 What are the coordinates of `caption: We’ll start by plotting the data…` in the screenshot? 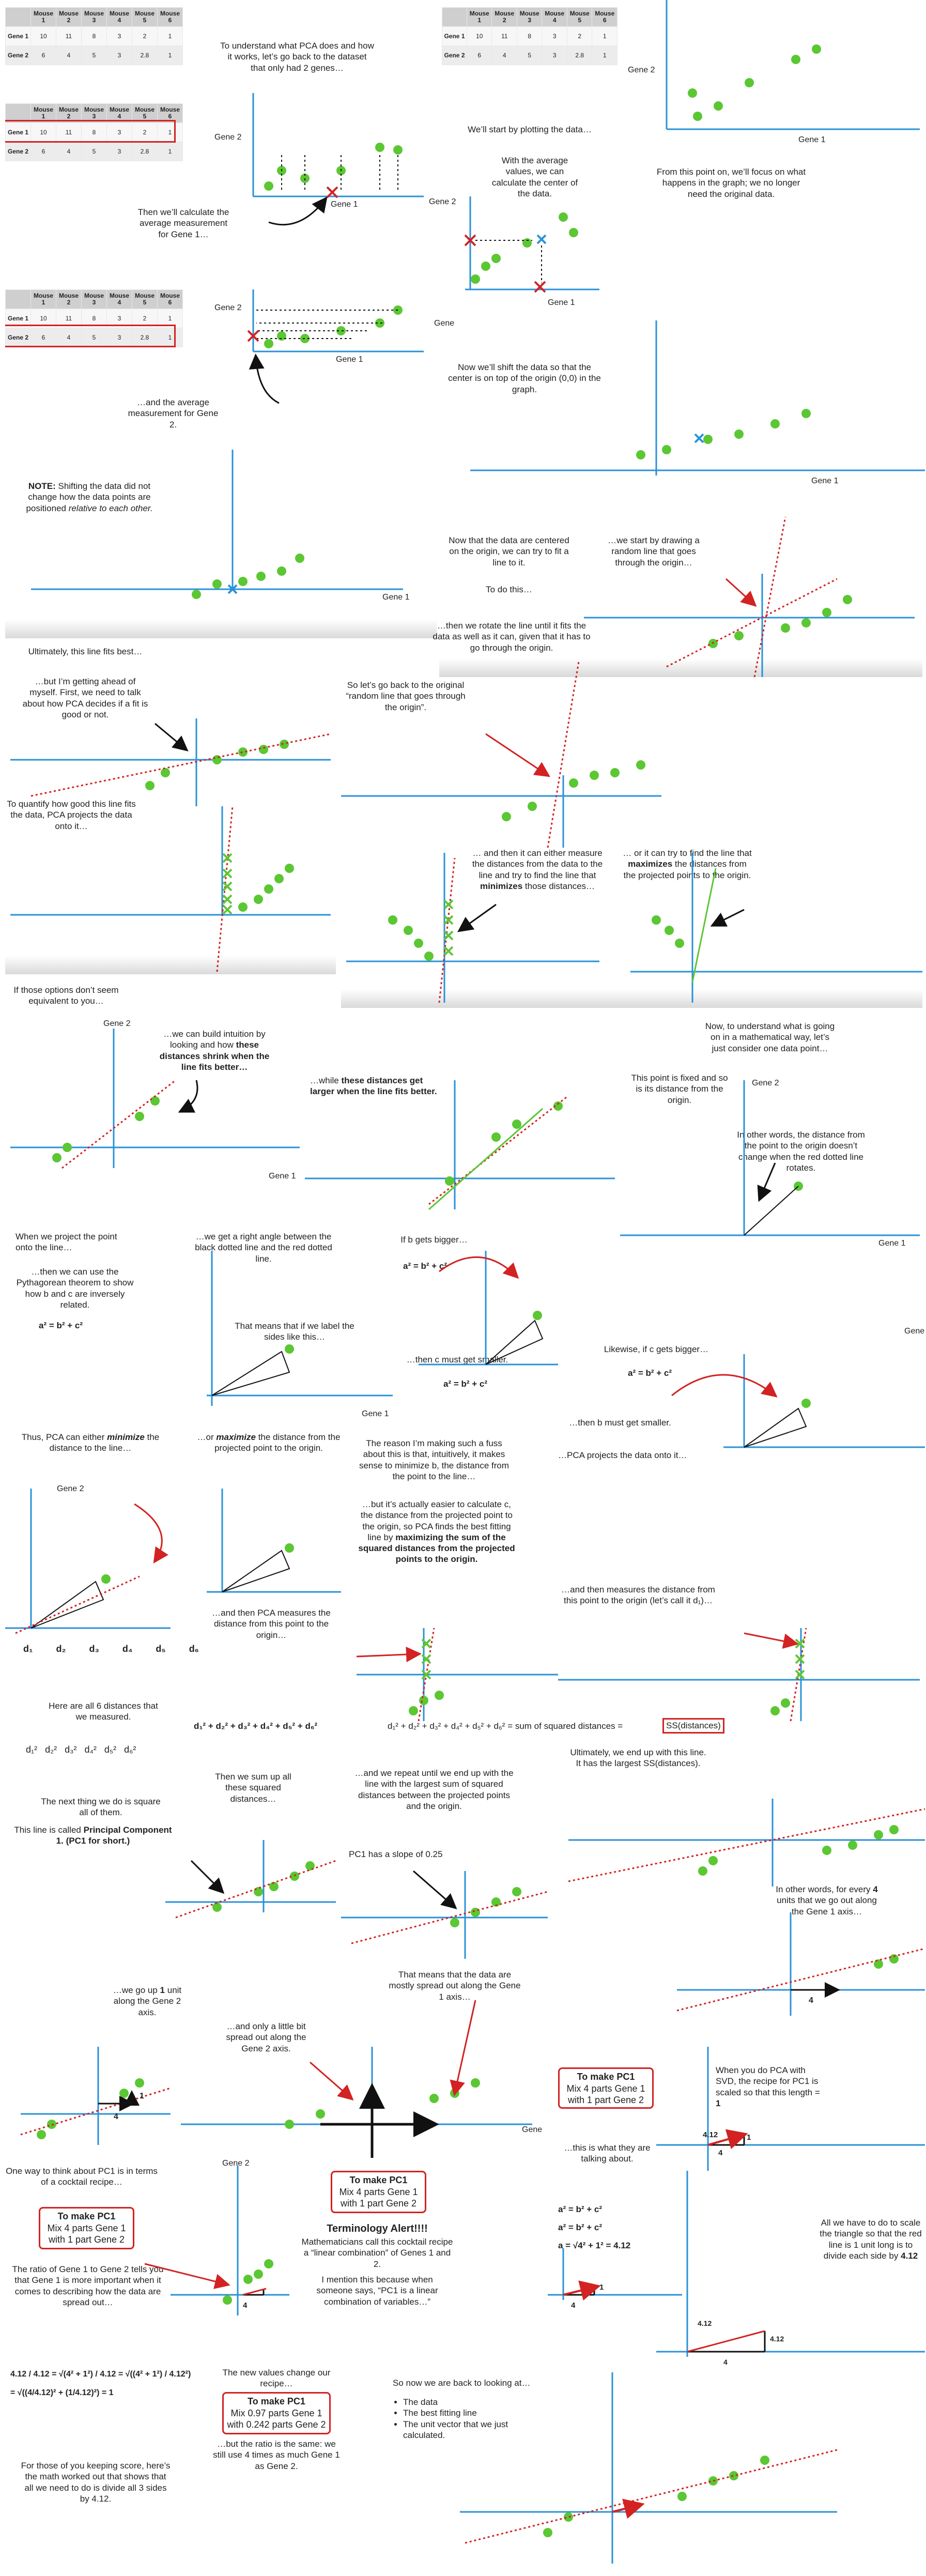 It's located at (530, 129).